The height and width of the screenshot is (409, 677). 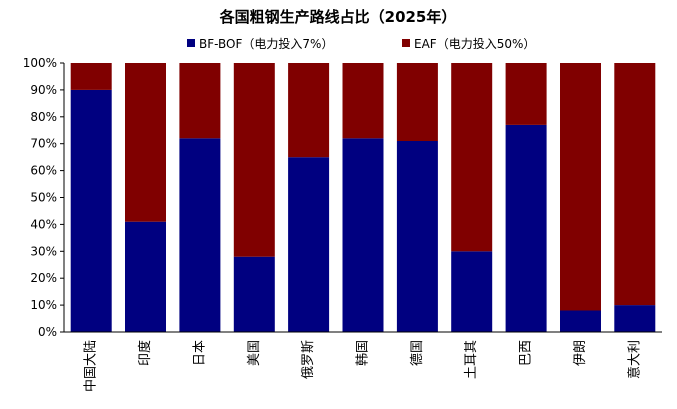 I want to click on x-category-label: 意大利, so click(x=634, y=359).